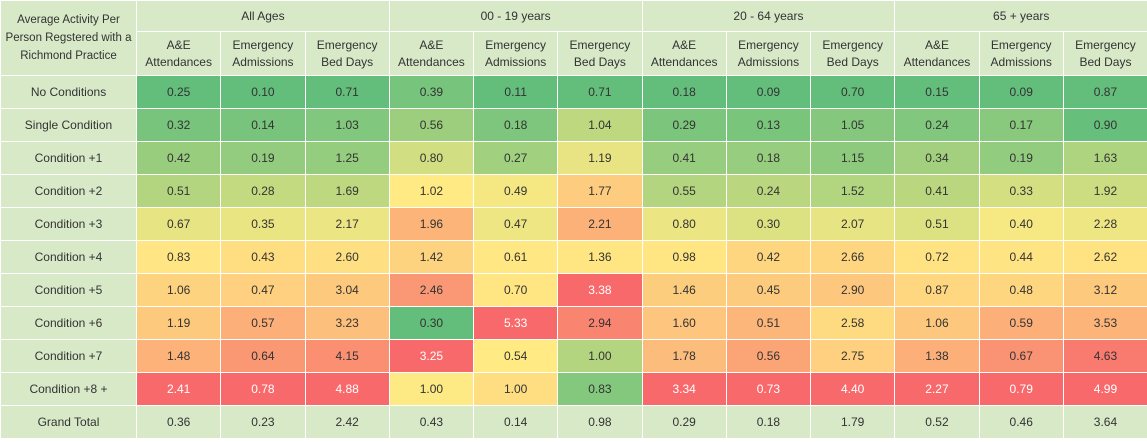  Describe the element at coordinates (1021, 257) in the screenshot. I see `heatmap-cell: 0.44` at that location.